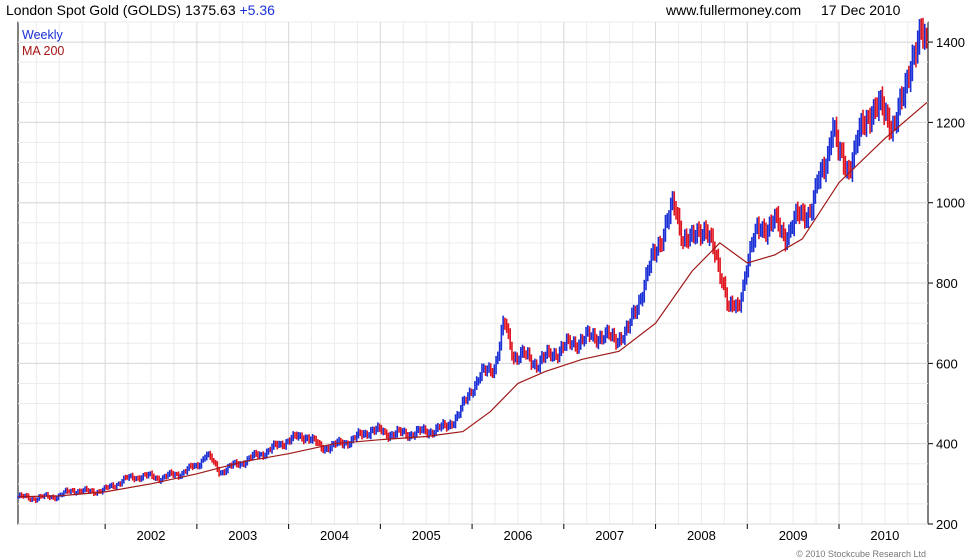 The image size is (980, 560). What do you see at coordinates (501, 533) in the screenshot?
I see `x-axis: 2002 2003 2004 2005 2006 2007 2008 2009 2010` at bounding box center [501, 533].